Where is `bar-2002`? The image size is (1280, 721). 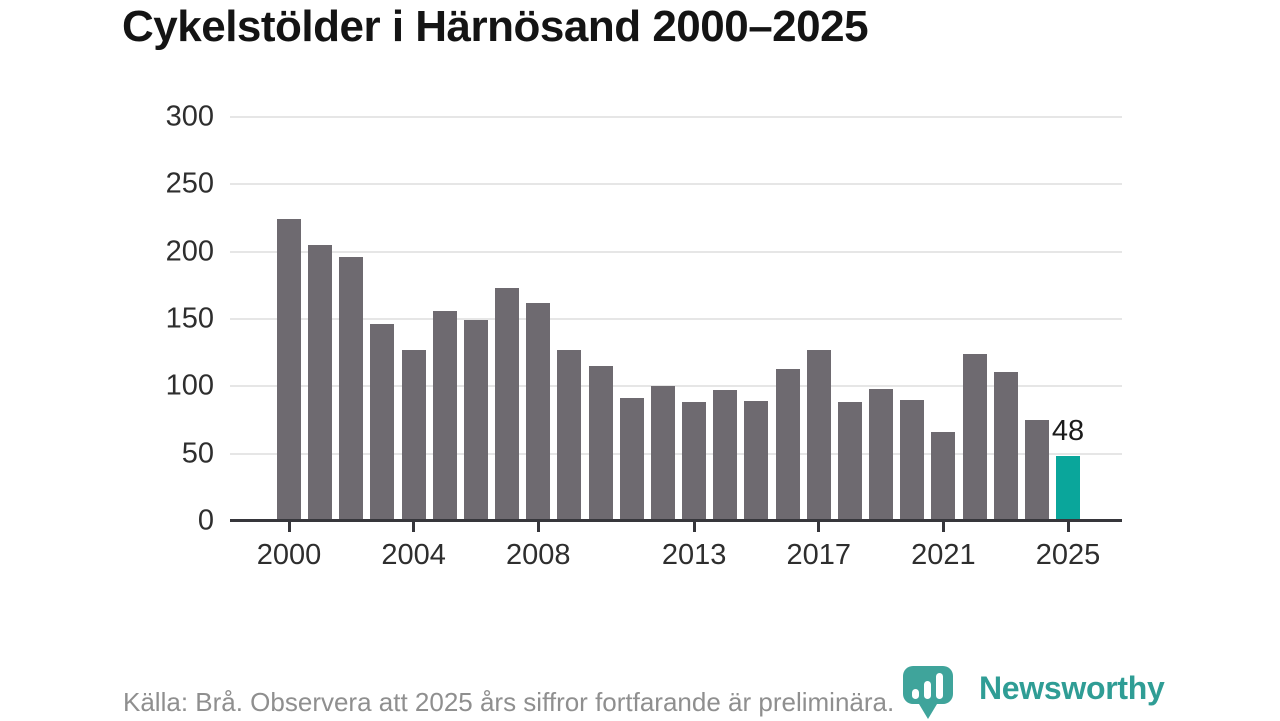
bar-2002 is located at coordinates (351, 389).